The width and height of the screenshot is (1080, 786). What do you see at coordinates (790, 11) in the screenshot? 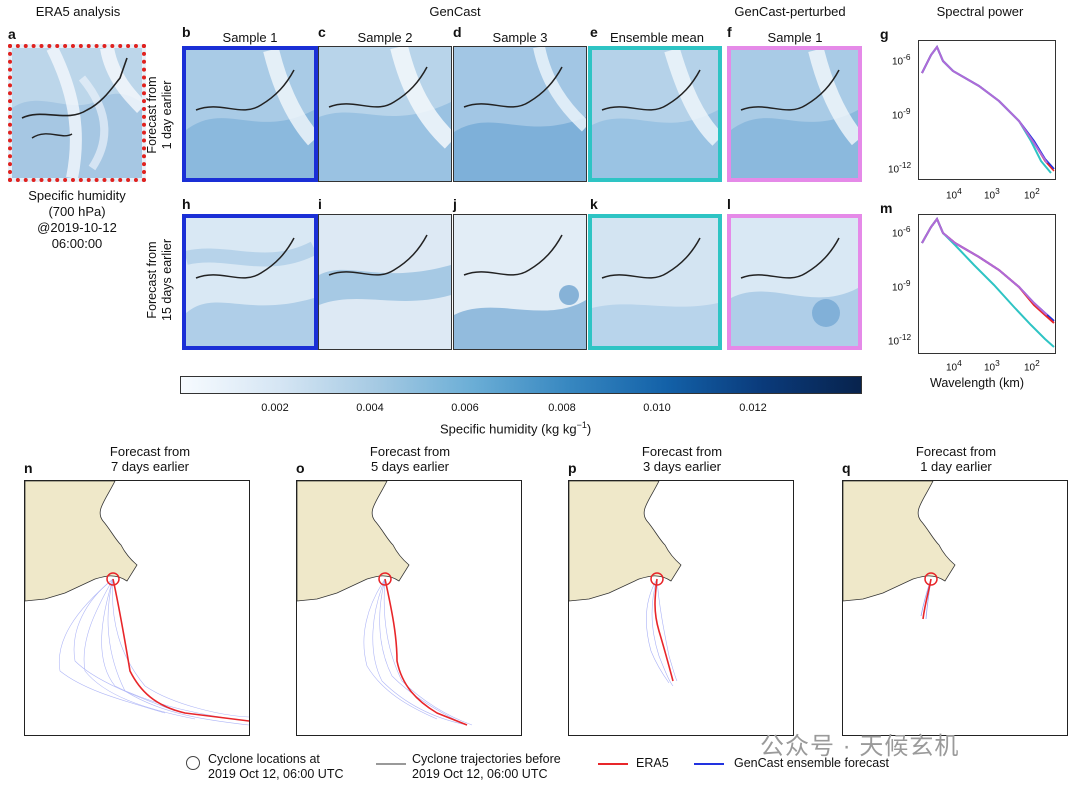
I see `header-perturbed: GenCast-perturbed` at bounding box center [790, 11].